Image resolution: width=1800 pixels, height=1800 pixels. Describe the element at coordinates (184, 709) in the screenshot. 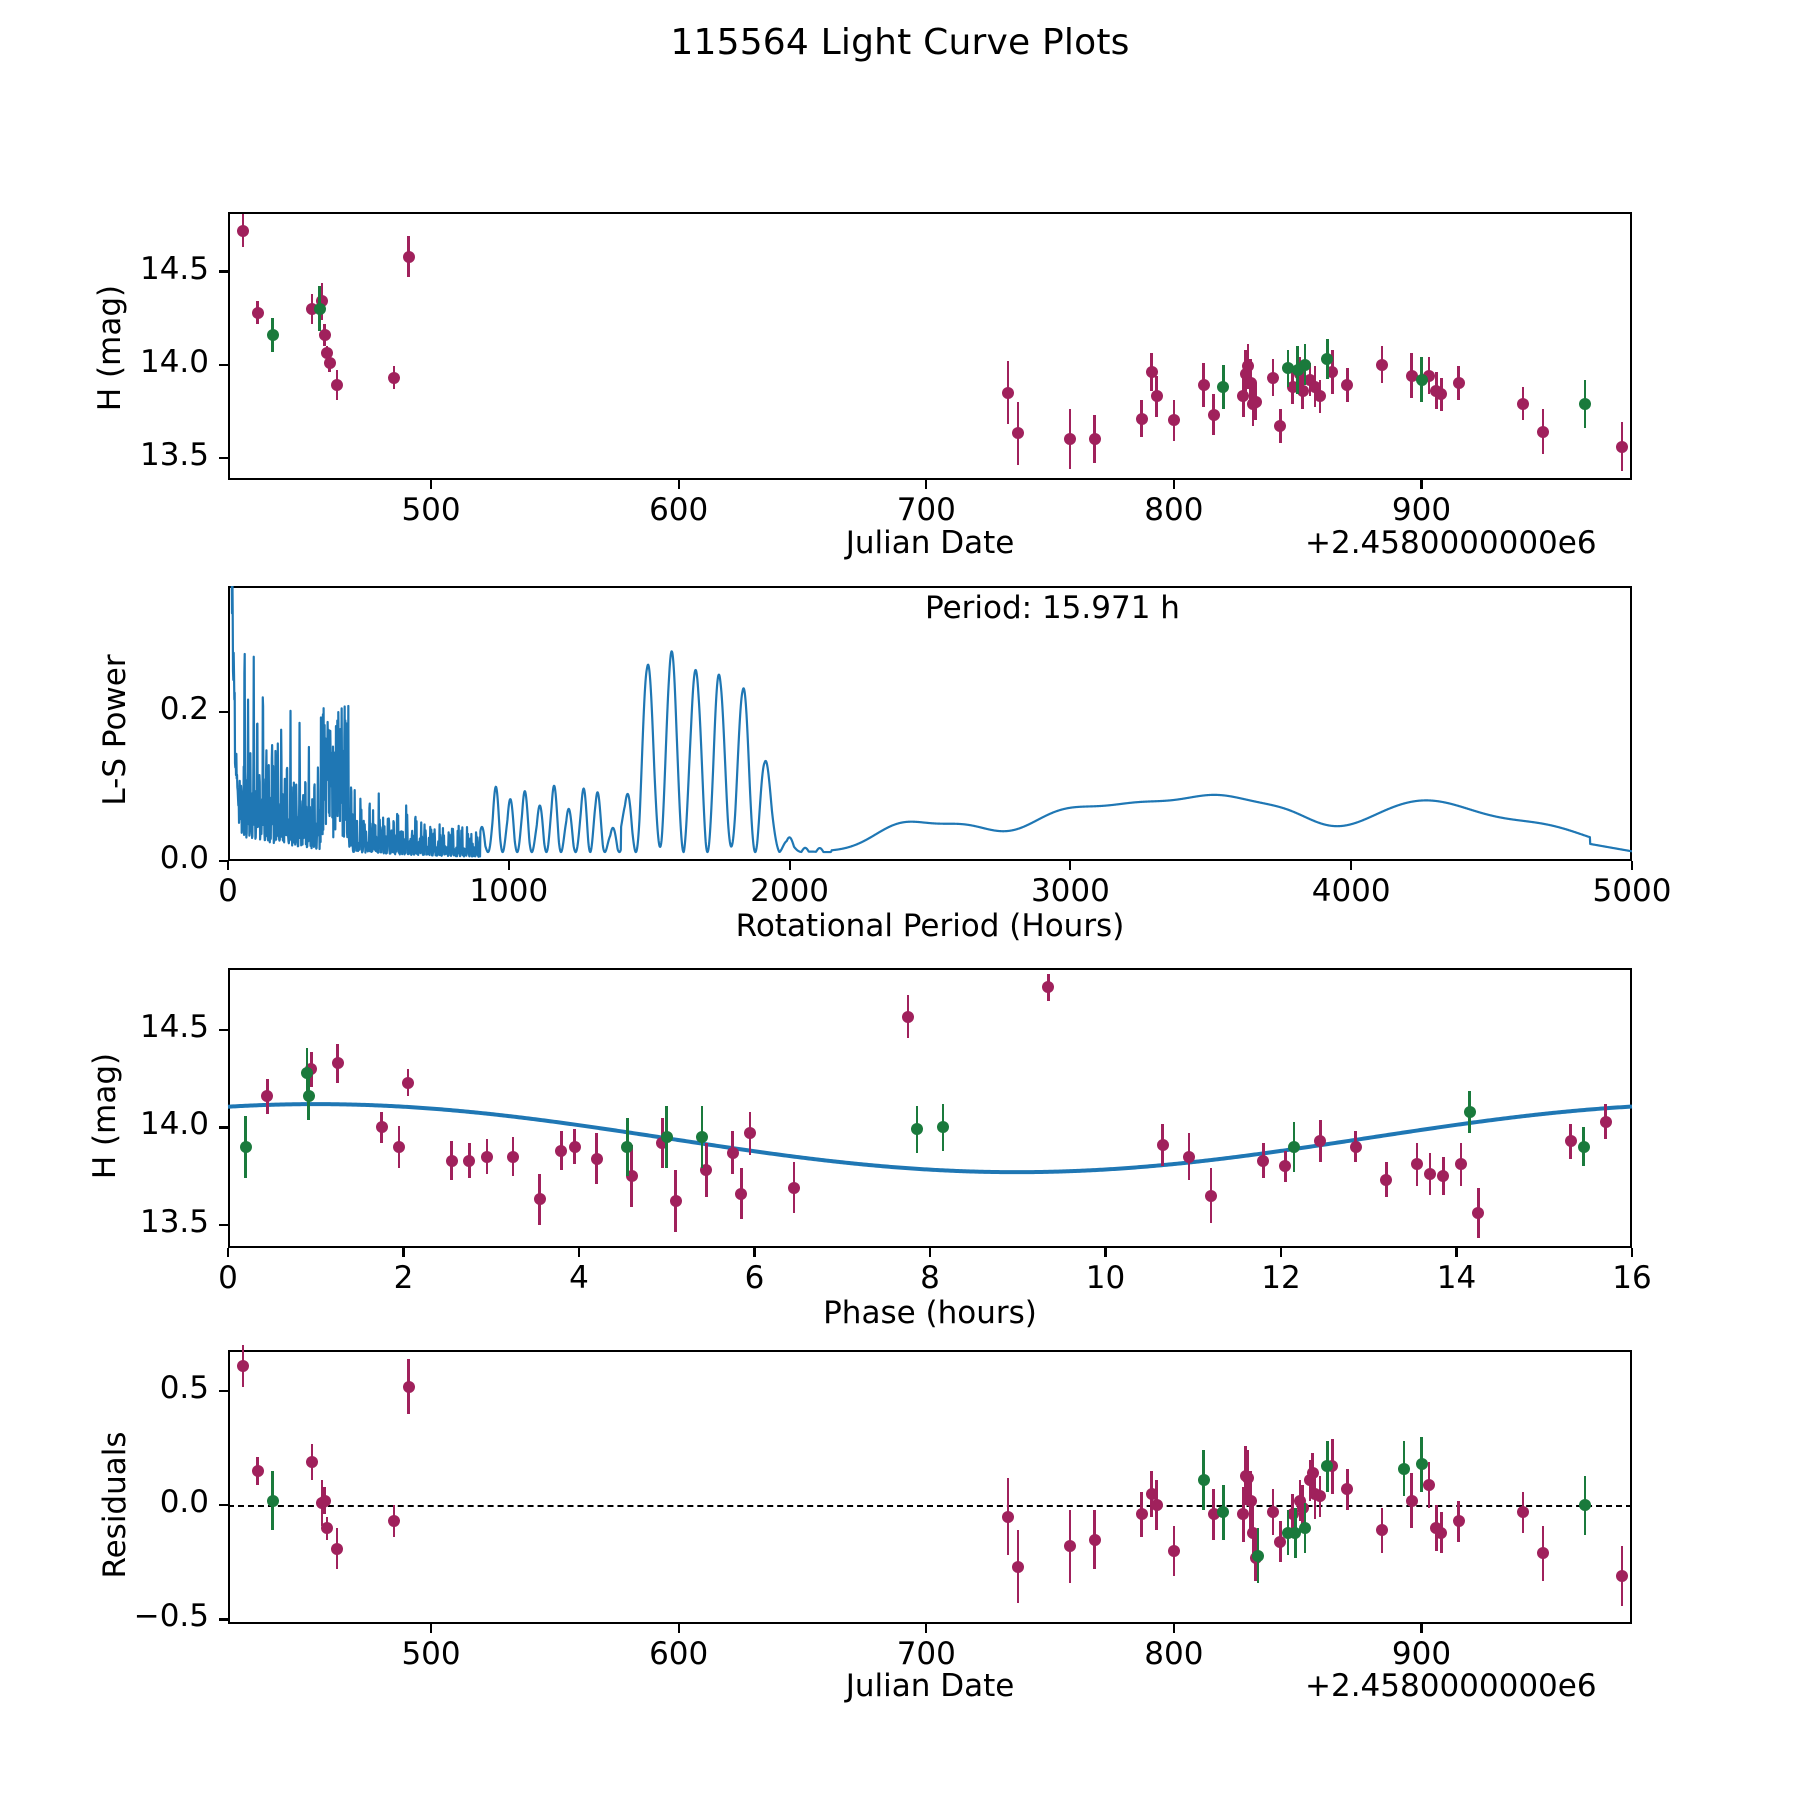

I see `y-tick-label: 0.2` at that location.